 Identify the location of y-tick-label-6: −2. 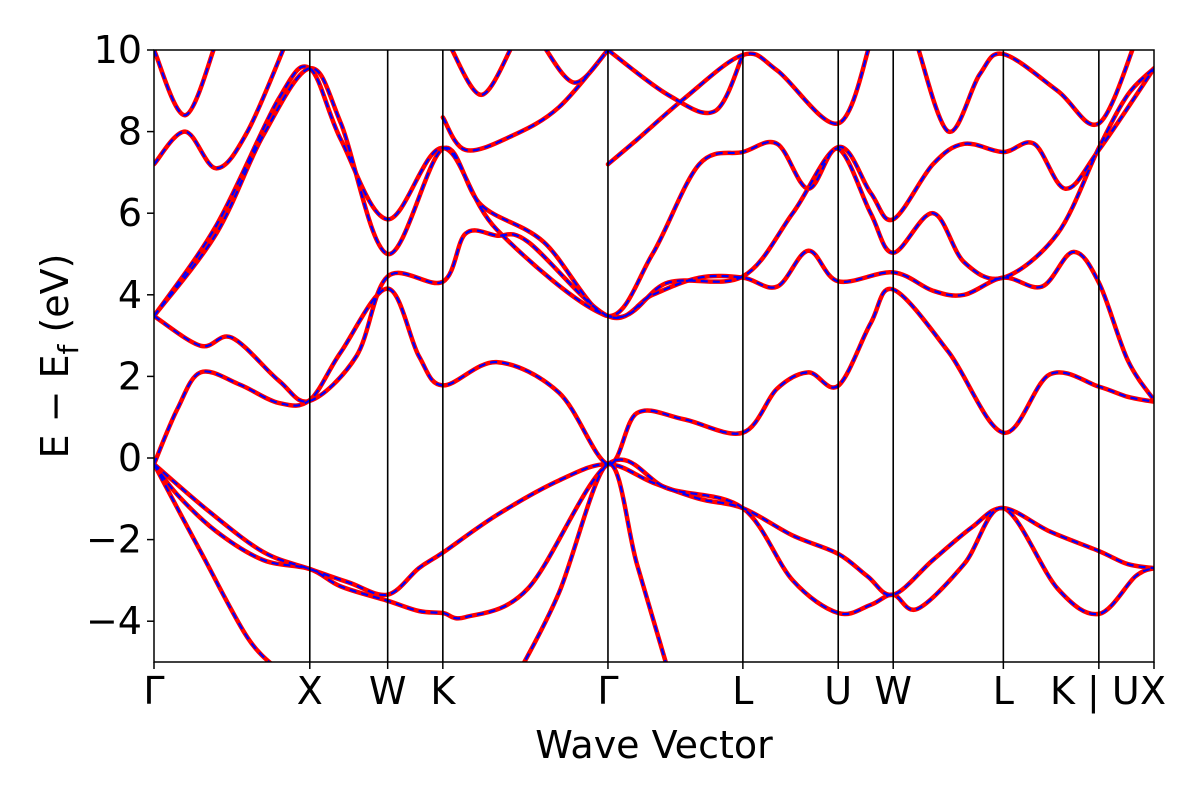
(114, 540).